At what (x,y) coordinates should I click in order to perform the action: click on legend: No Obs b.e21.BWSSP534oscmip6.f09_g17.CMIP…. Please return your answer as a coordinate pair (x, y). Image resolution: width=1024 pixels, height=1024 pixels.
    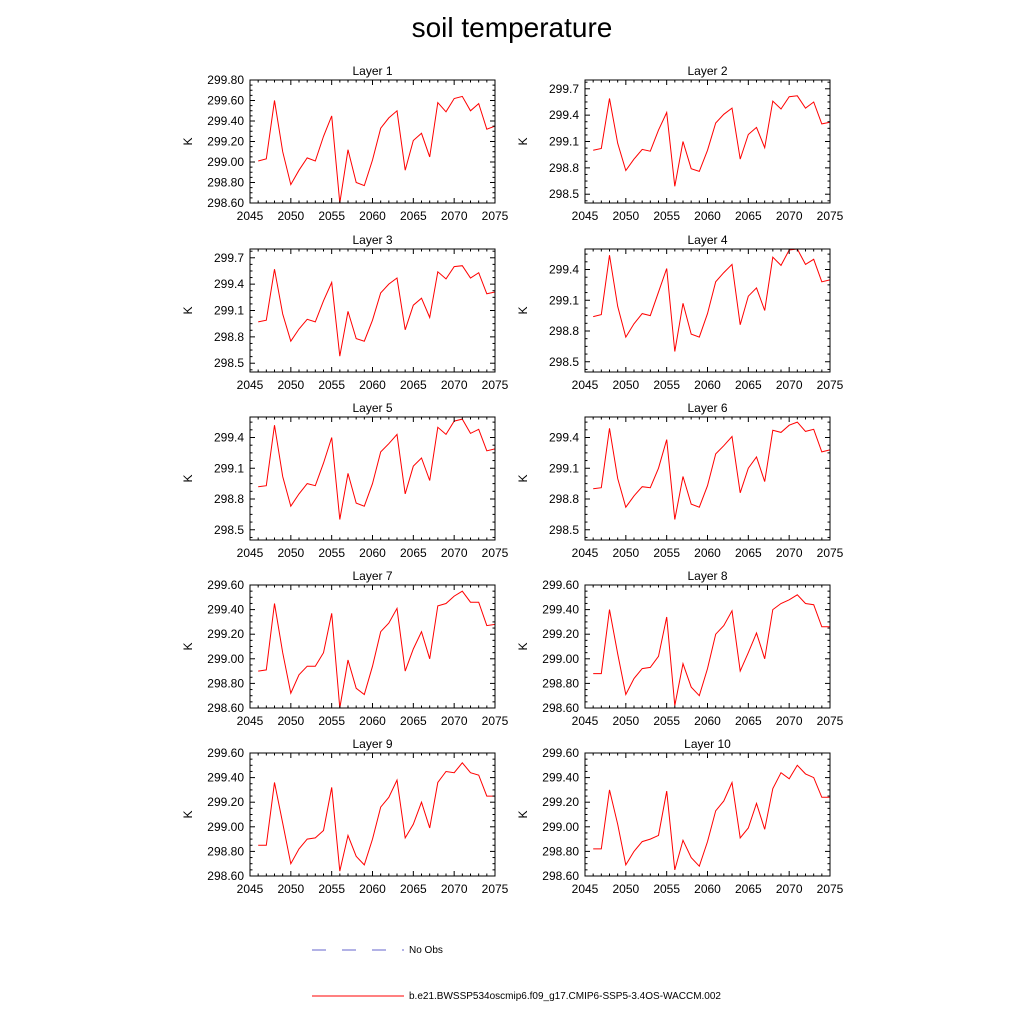
    Looking at the image, I should click on (516, 973).